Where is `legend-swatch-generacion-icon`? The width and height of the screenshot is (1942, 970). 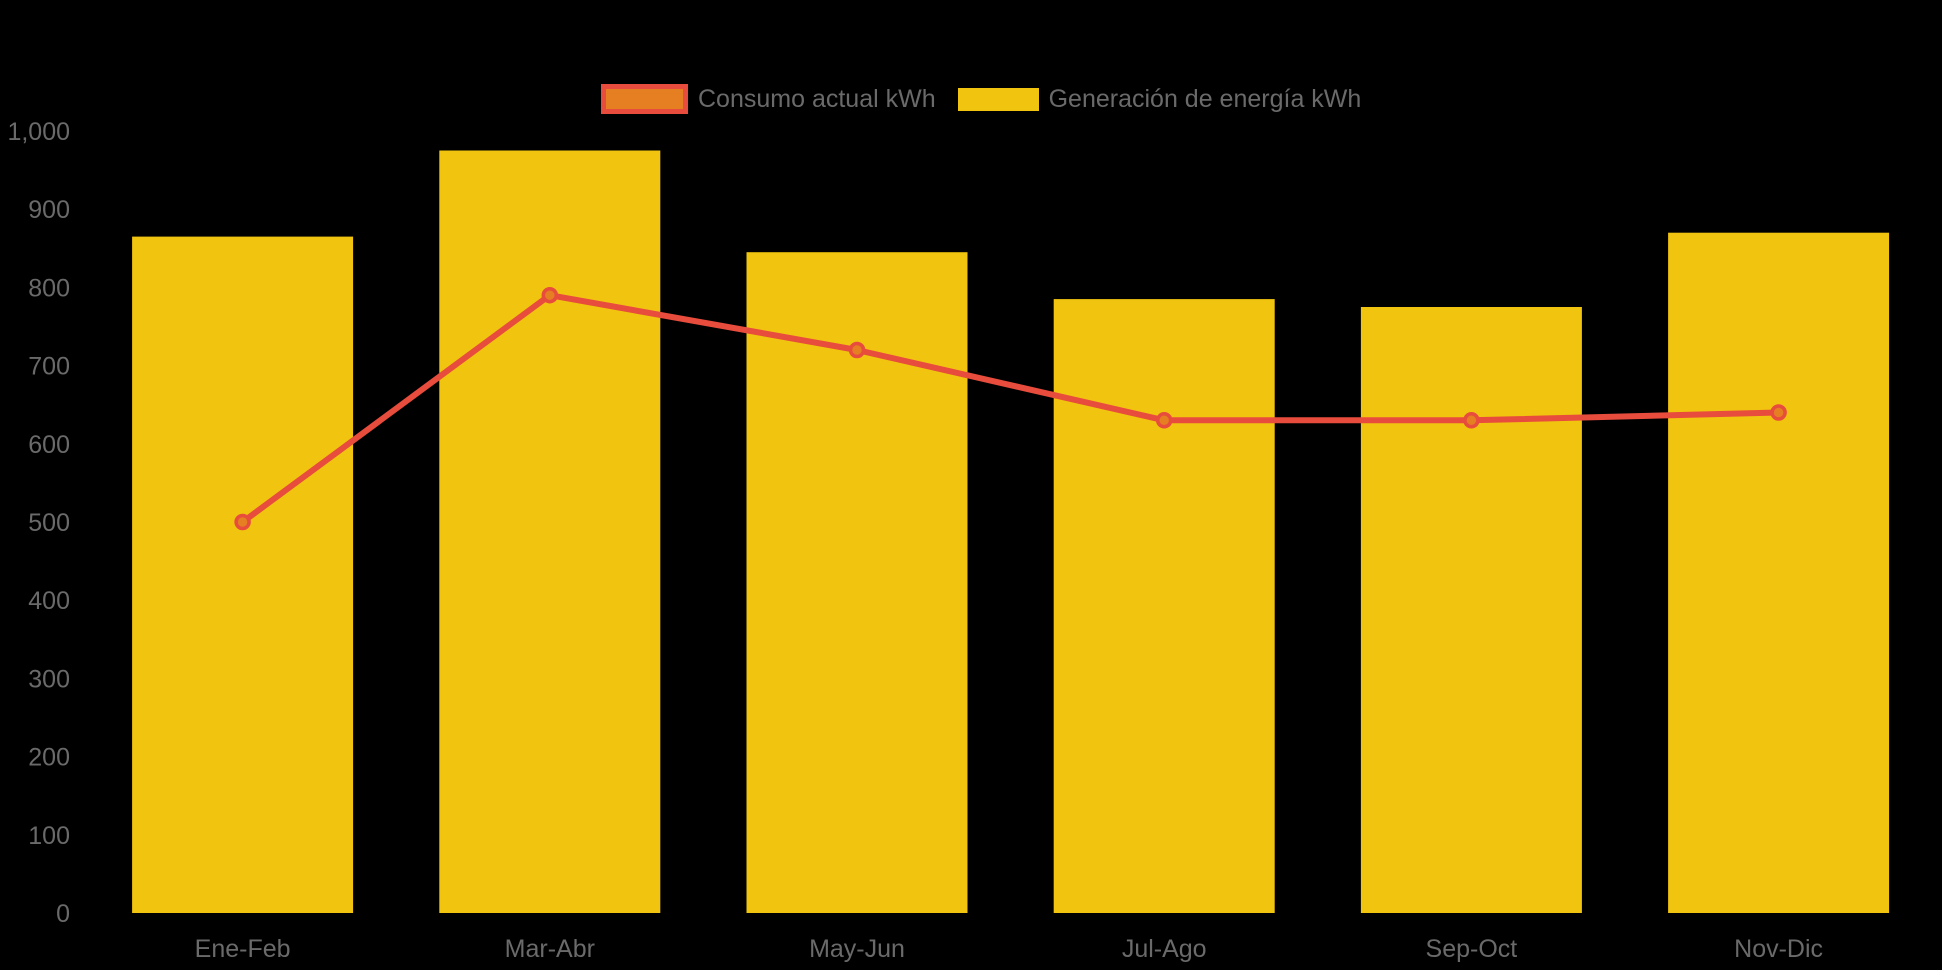 legend-swatch-generacion-icon is located at coordinates (998, 99).